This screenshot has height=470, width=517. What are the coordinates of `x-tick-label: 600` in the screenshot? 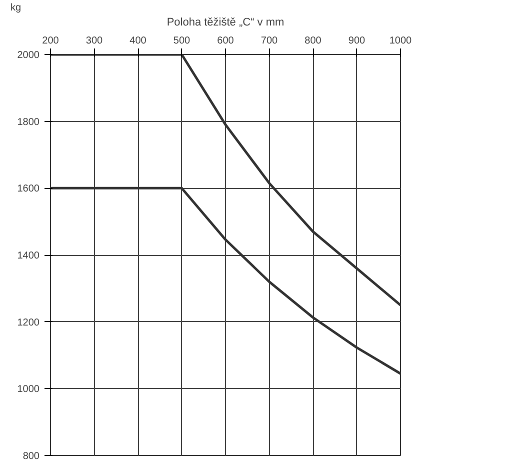 It's located at (225, 41).